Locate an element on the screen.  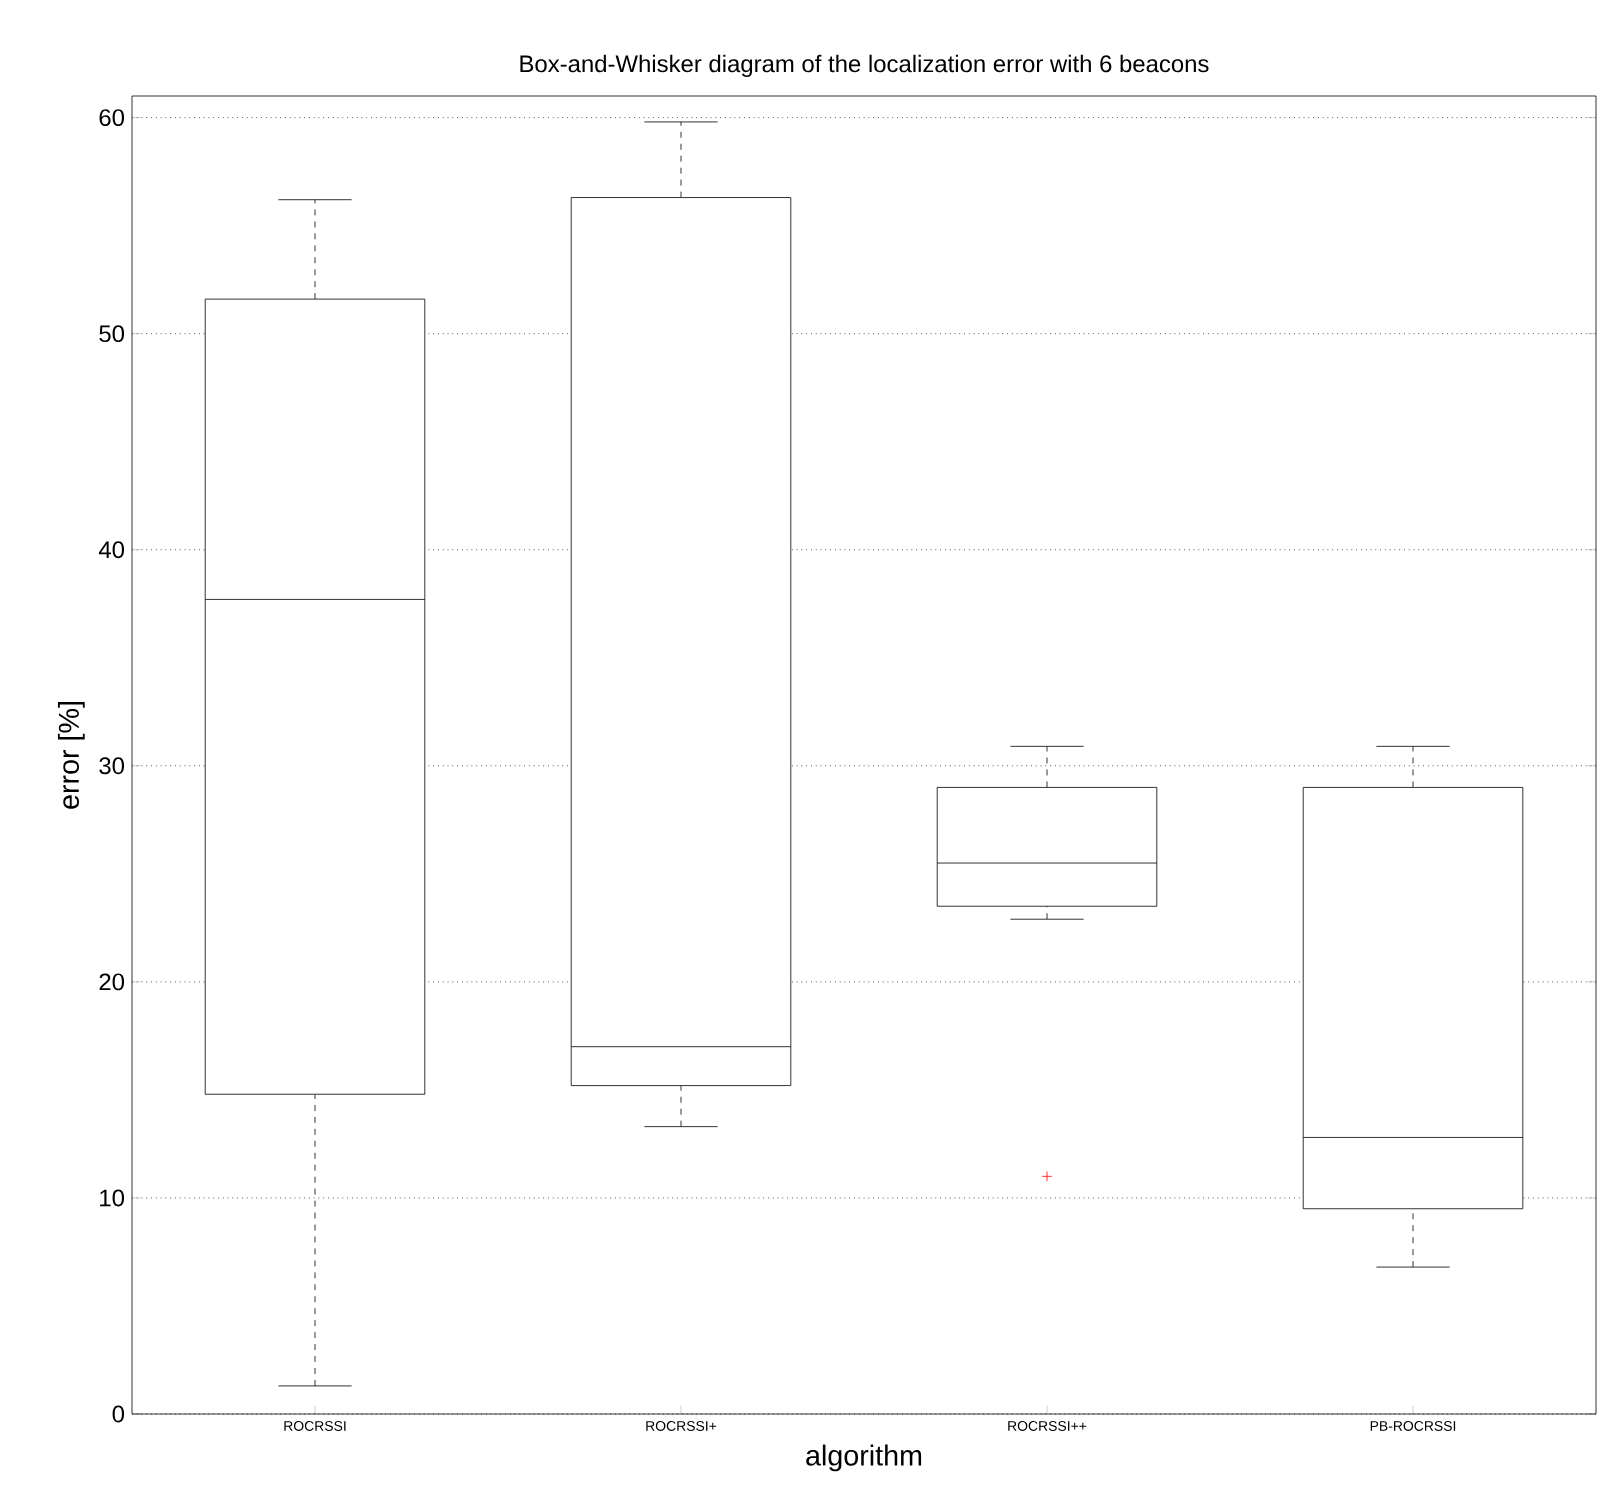
y-tick-label: 50 is located at coordinates (112, 334).